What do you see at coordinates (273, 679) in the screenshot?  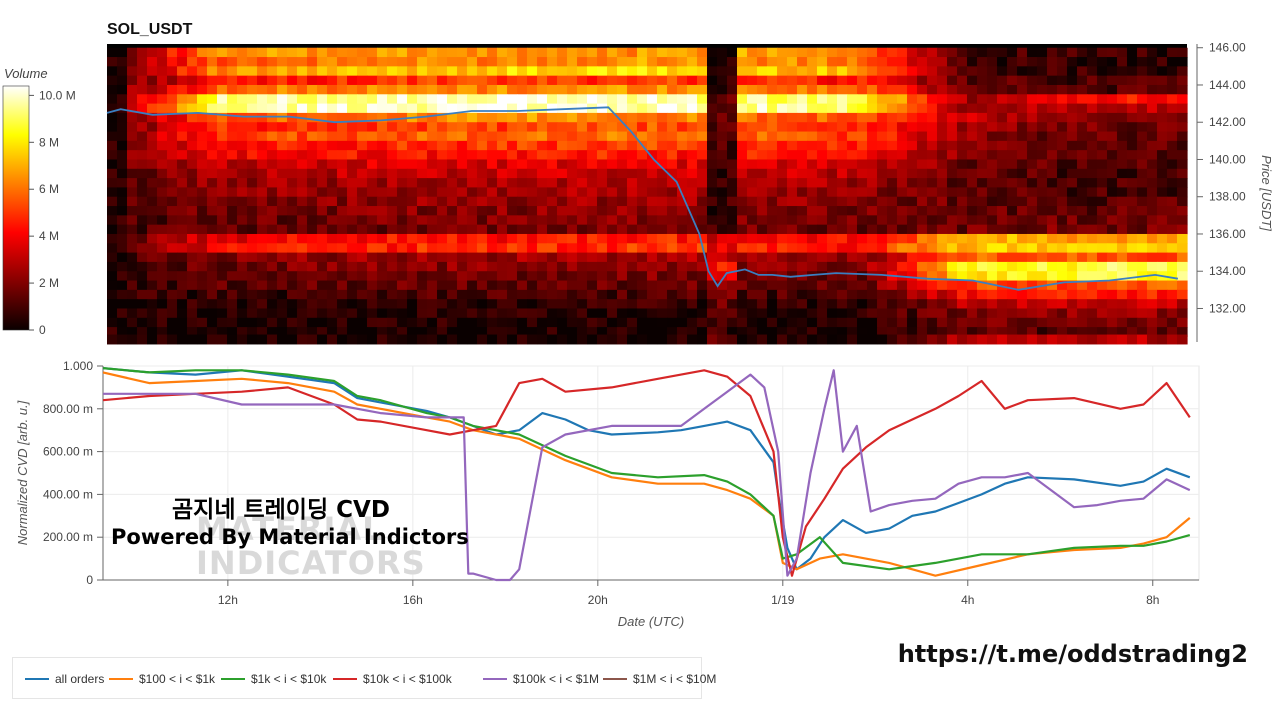 I see `legend-item: $1k < i < $10k` at bounding box center [273, 679].